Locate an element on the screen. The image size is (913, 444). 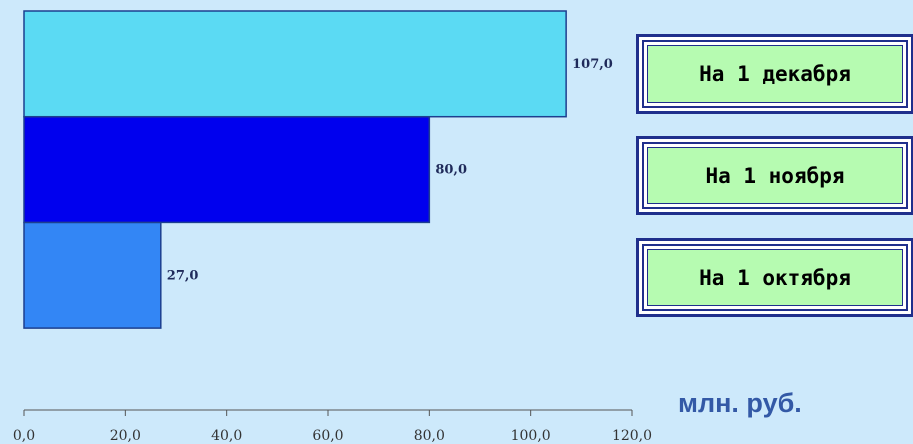
legend-label-november: На 1 ноября is located at coordinates (775, 175).